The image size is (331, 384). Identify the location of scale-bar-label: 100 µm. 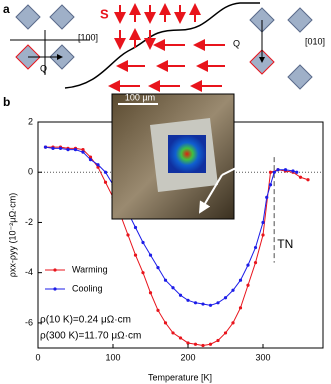
(140, 97).